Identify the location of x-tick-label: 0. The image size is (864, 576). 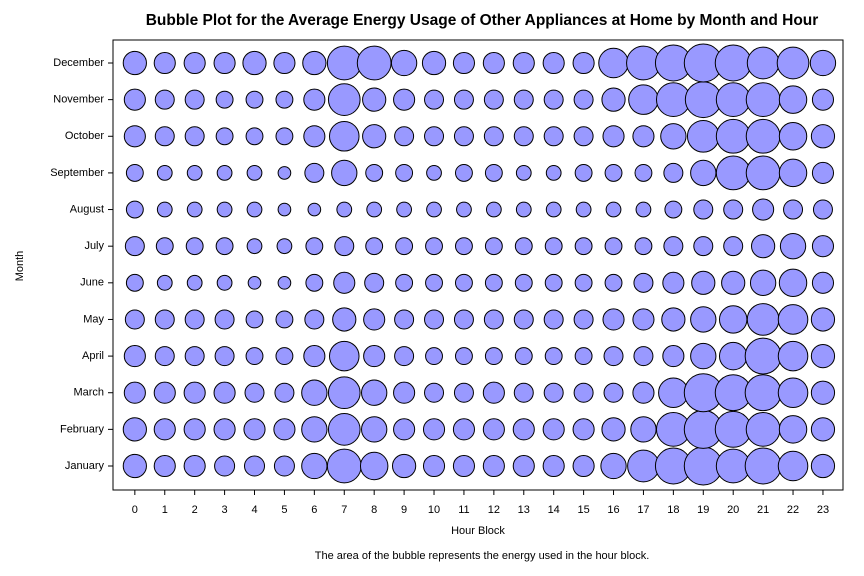
(135, 510).